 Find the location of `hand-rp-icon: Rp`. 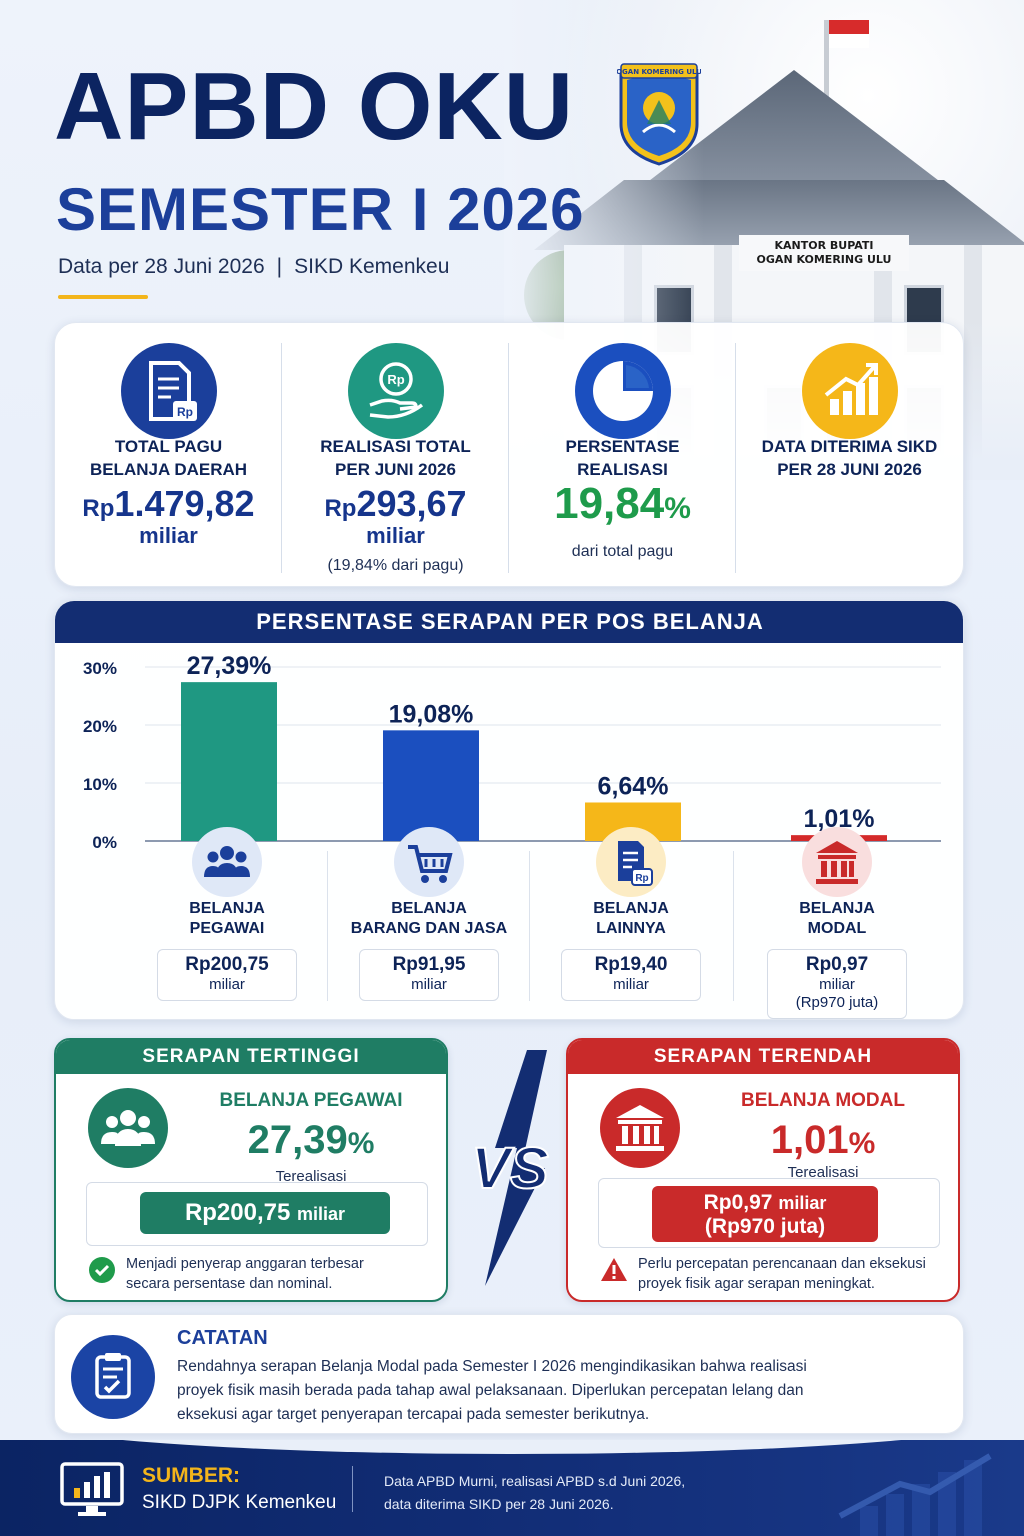

hand-rp-icon: Rp is located at coordinates (395, 391).